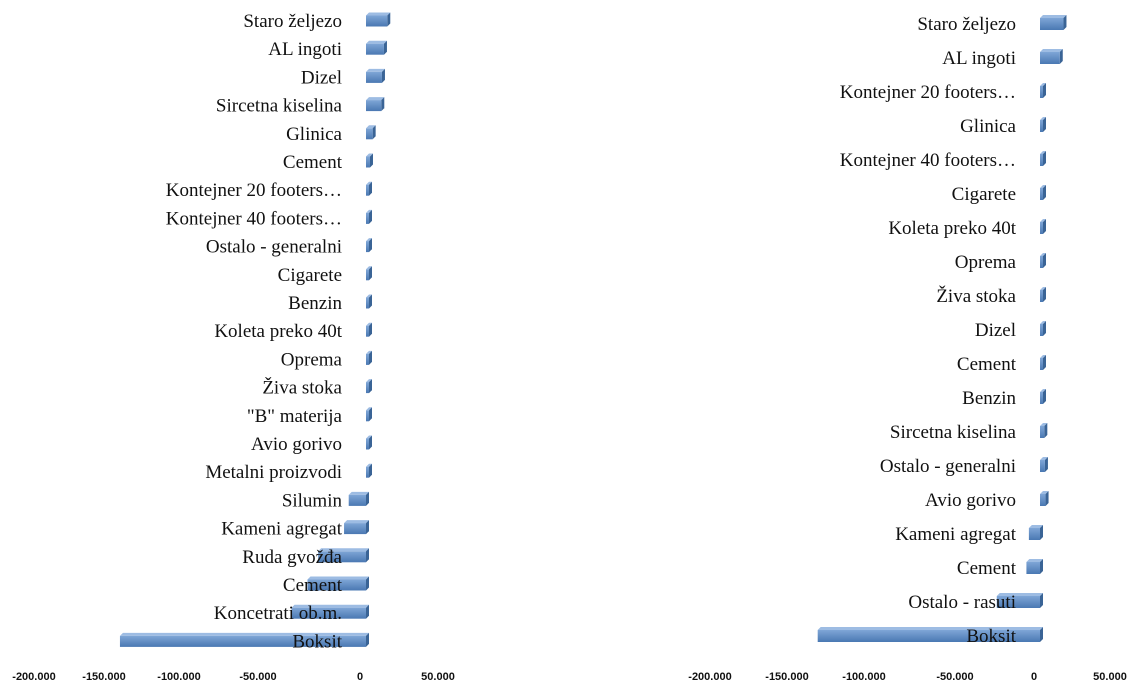 This screenshot has width=1136, height=684. Describe the element at coordinates (295, 416) in the screenshot. I see `category-label: "B" materija` at that location.